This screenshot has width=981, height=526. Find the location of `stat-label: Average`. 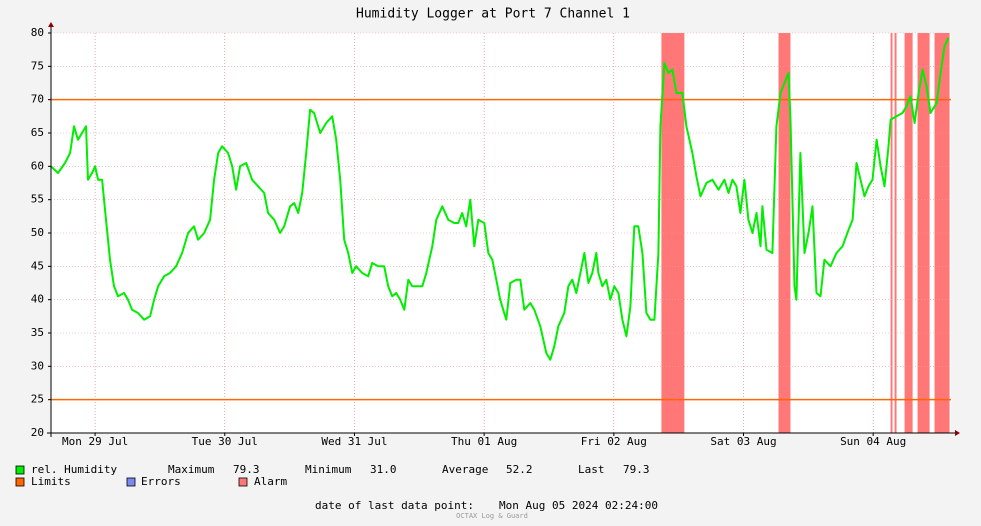

stat-label: Average is located at coordinates (465, 469).